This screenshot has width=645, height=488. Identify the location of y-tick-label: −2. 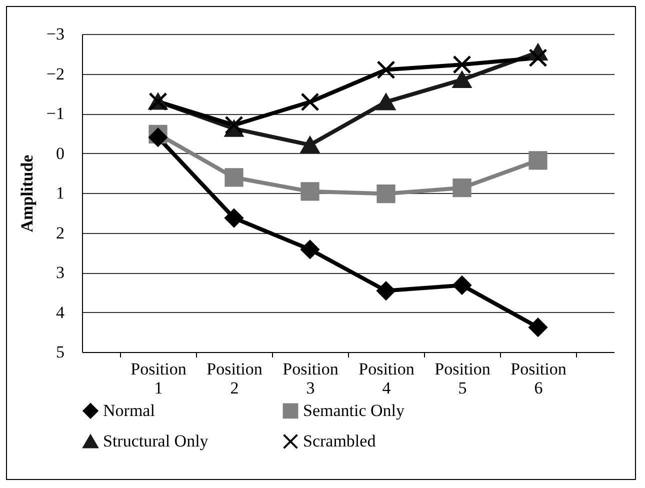
(55, 74).